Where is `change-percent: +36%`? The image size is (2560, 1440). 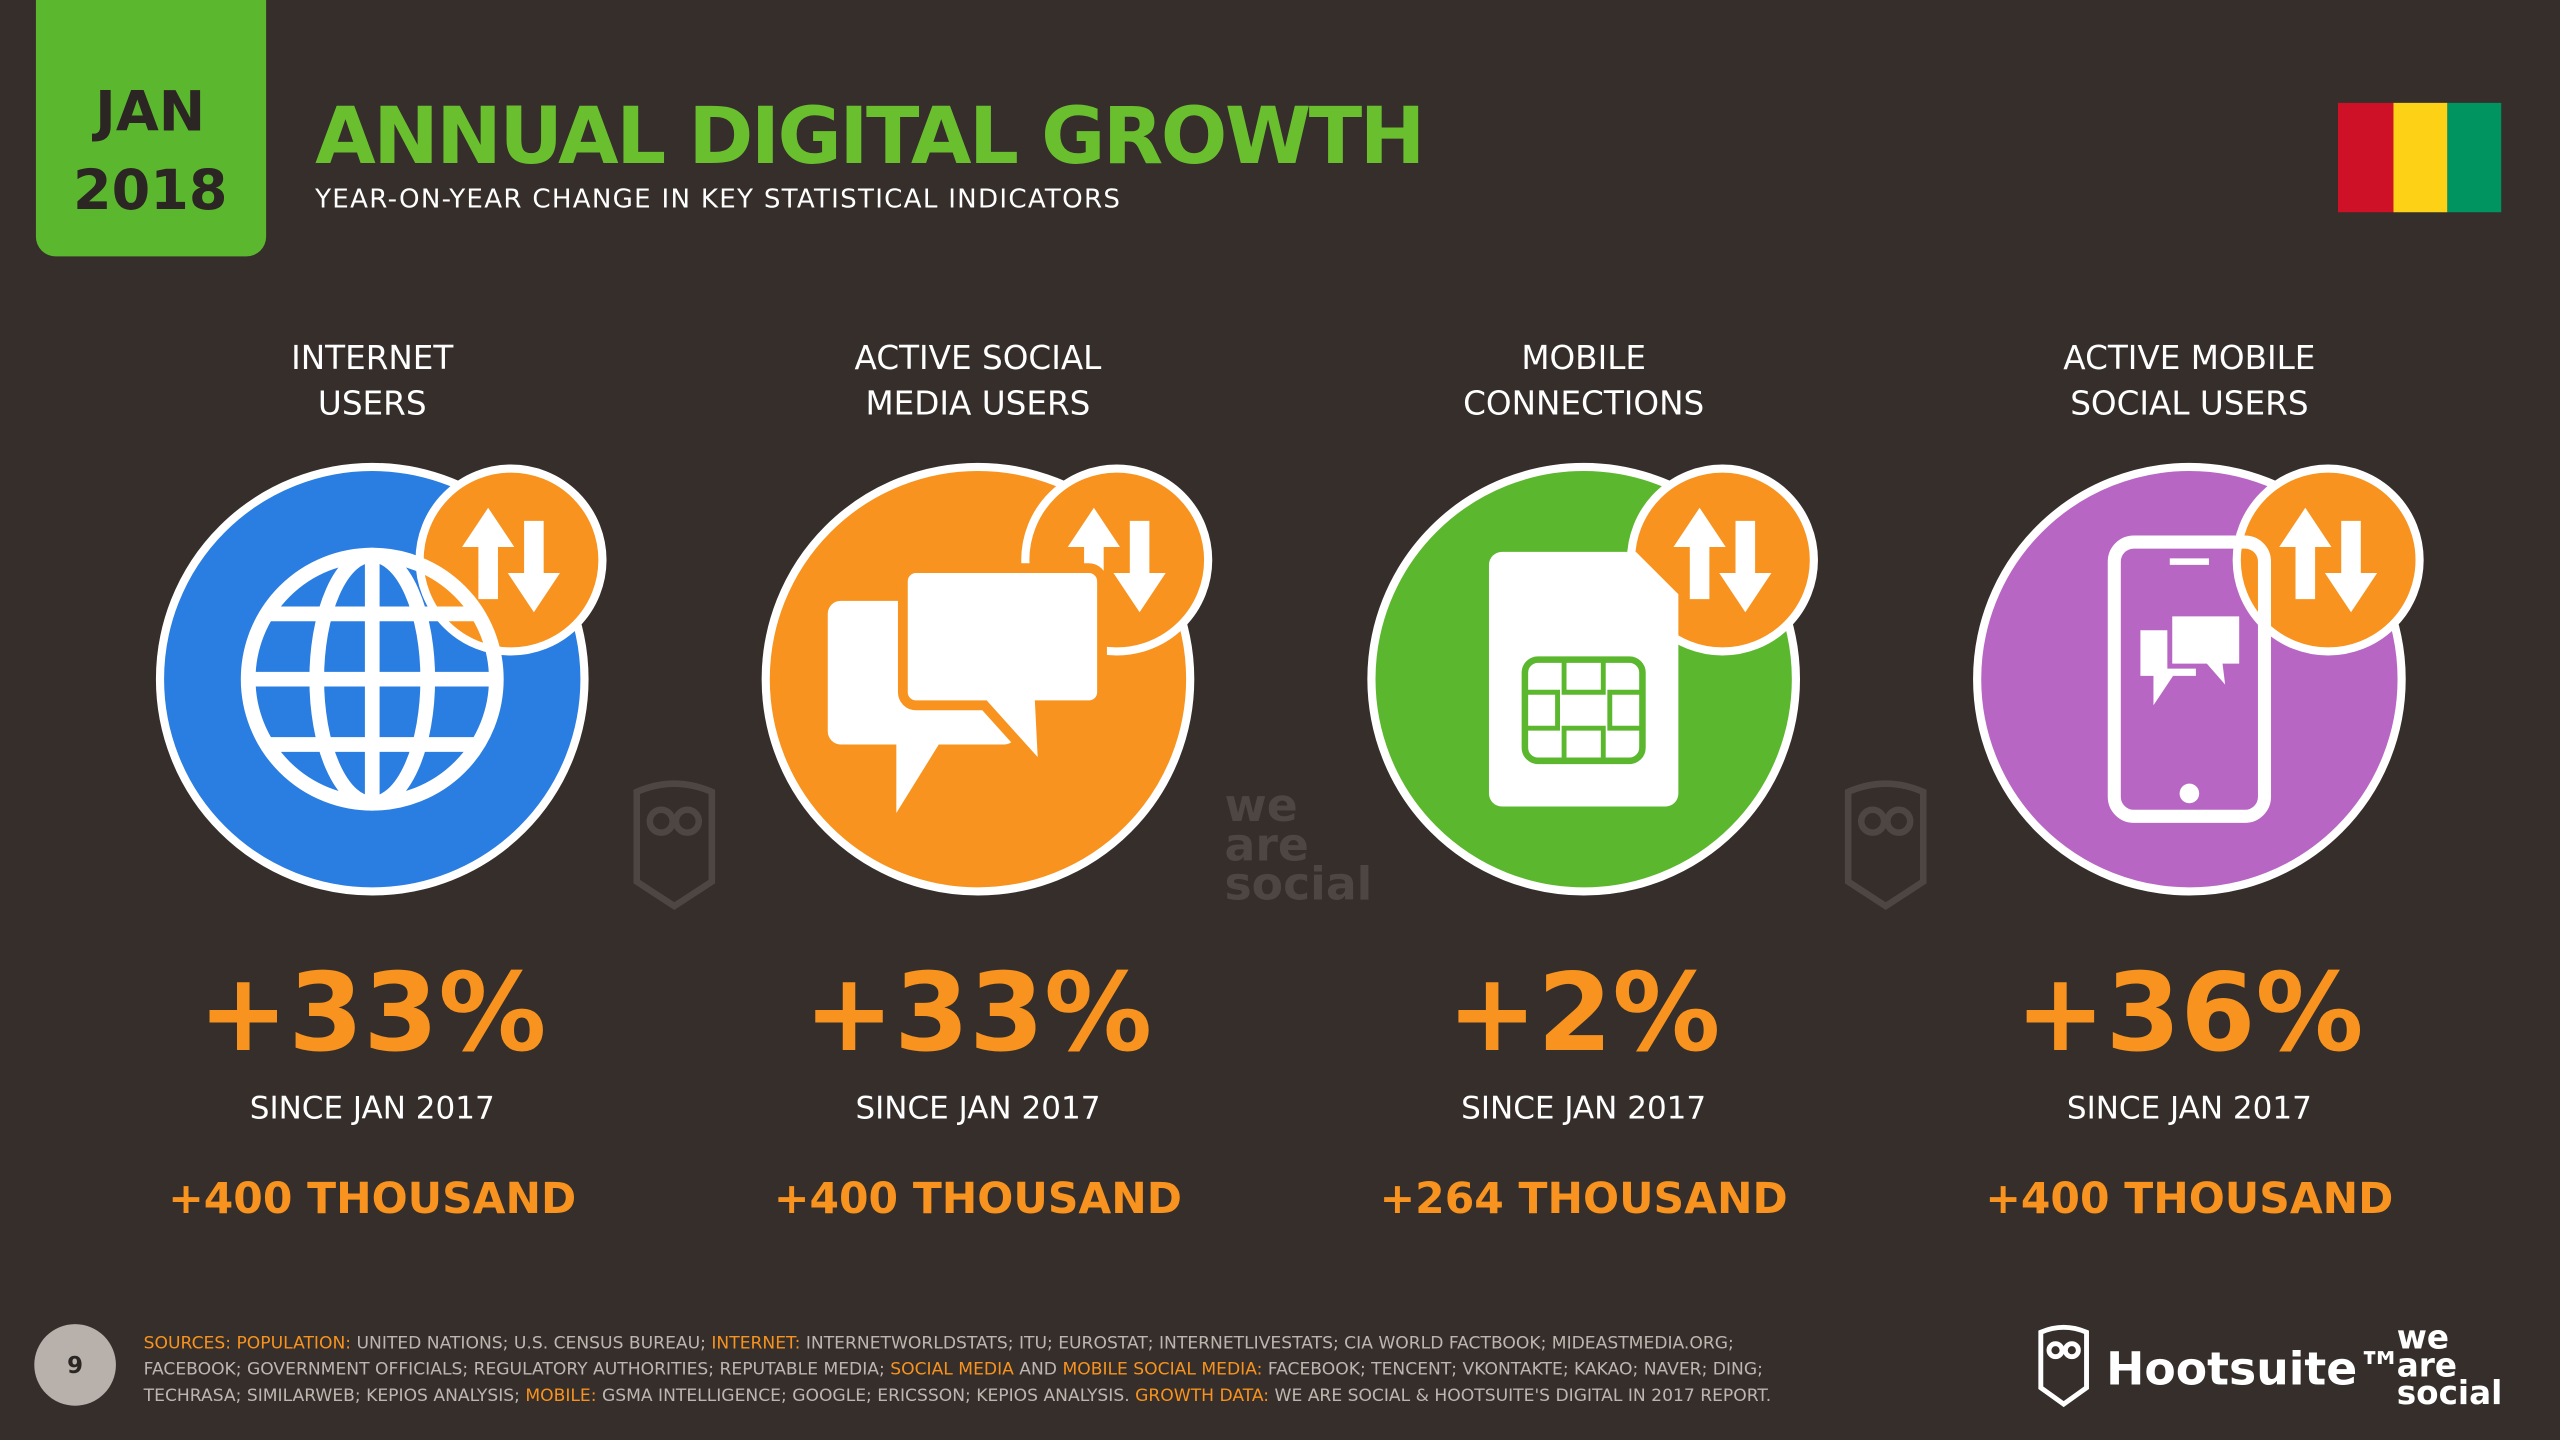
change-percent: +36% is located at coordinates (2189, 1013).